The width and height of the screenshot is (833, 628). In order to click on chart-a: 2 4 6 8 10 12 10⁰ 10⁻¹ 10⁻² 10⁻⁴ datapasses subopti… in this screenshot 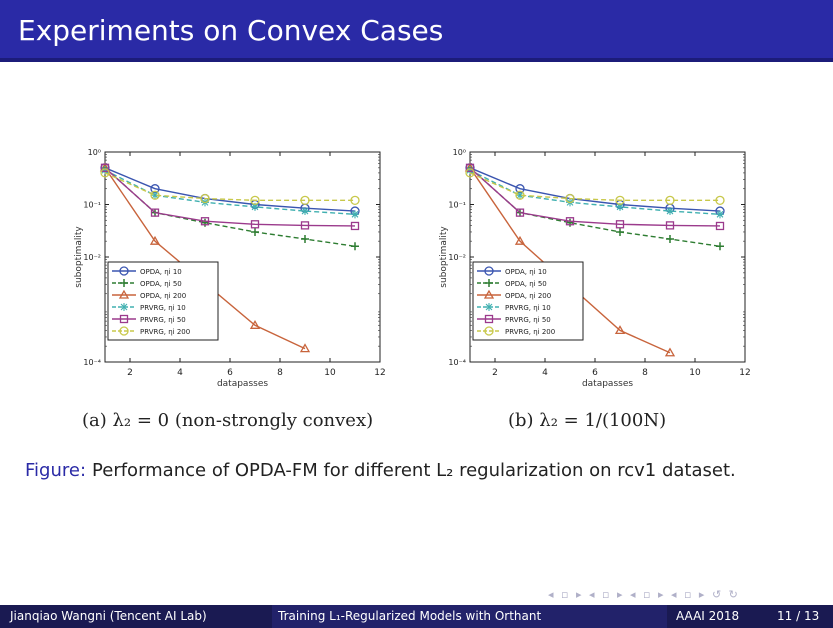, I will do `click(230, 268)`.